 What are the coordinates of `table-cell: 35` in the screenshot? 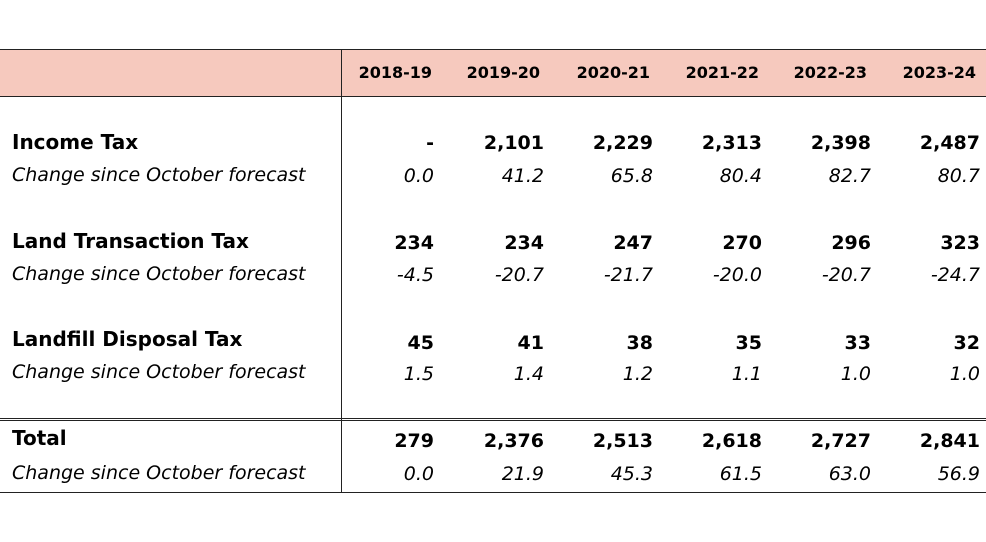 It's located at (748, 343).